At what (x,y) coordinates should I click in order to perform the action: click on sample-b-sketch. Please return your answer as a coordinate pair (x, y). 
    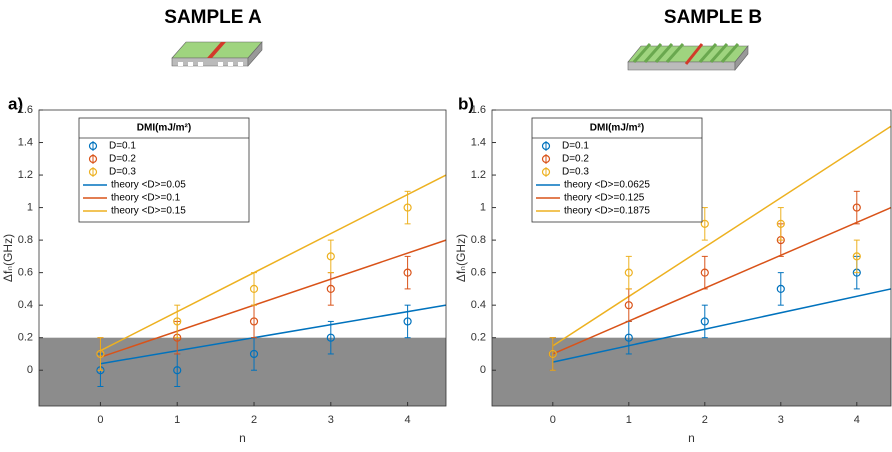
    Looking at the image, I should click on (688, 57).